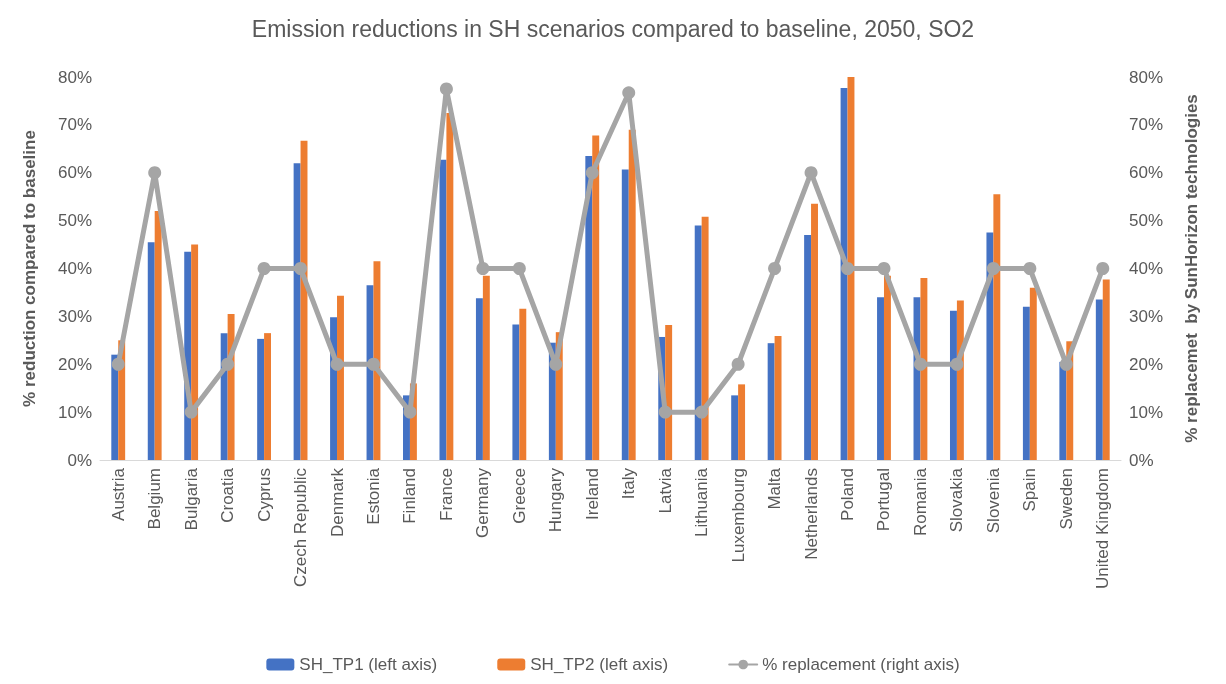 The image size is (1226, 684). I want to click on x-tick-label: Czech Republic, so click(301, 527).